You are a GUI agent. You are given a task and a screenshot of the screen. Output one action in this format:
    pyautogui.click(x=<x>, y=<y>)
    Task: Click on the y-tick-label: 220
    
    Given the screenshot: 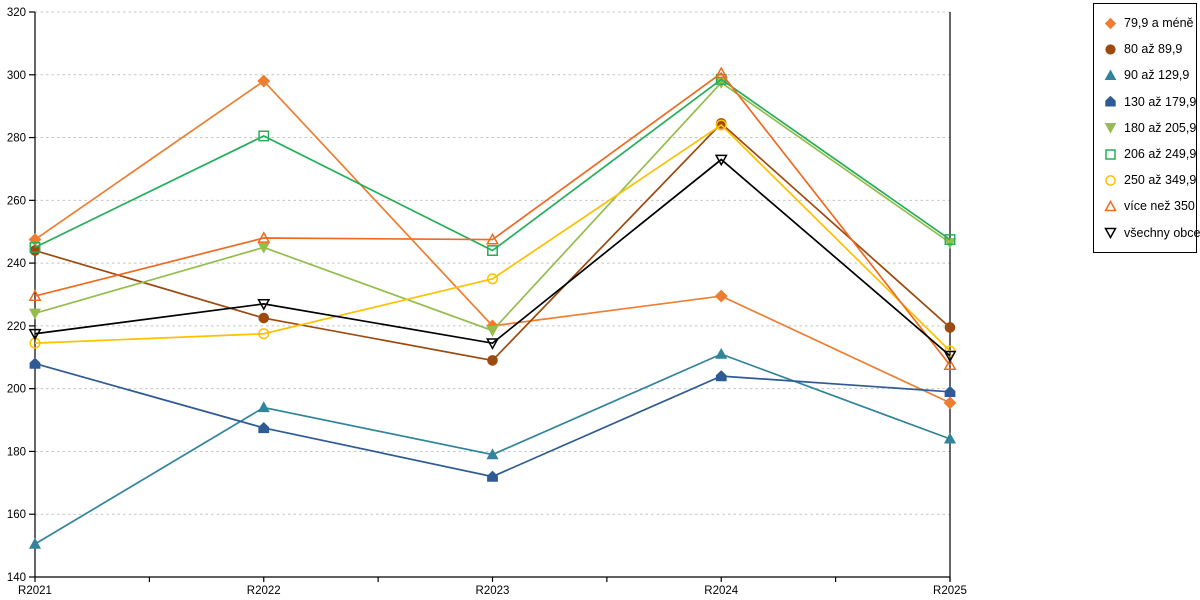 What is the action you would take?
    pyautogui.click(x=16, y=327)
    